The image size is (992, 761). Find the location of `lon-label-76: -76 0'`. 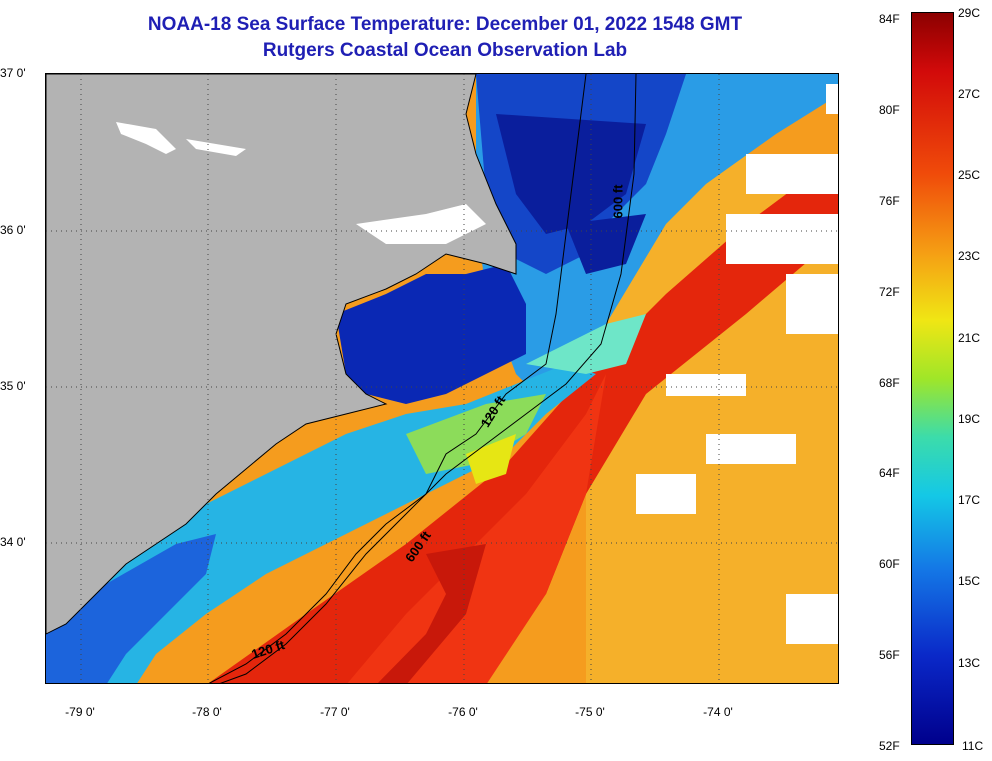

lon-label-76: -76 0' is located at coordinates (463, 712).